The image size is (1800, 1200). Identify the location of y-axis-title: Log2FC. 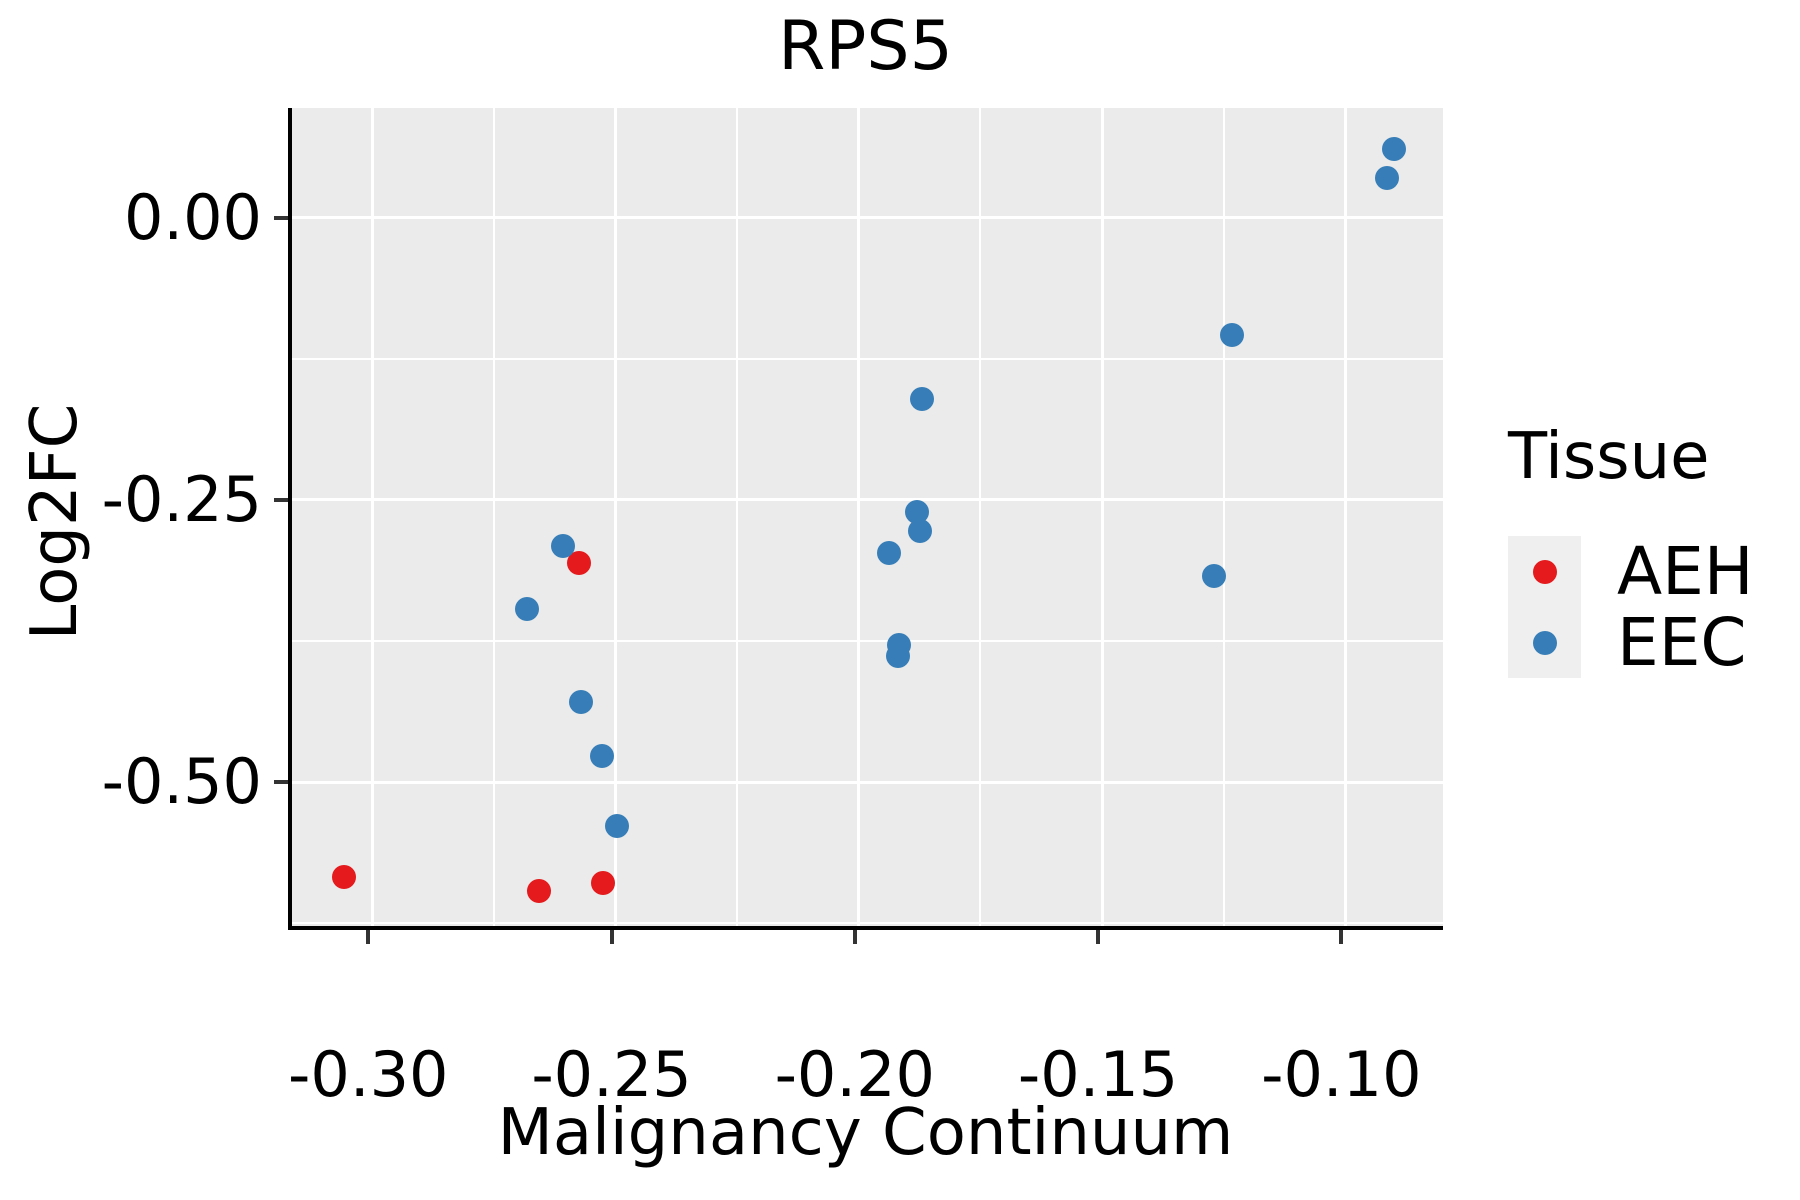
(55, 522).